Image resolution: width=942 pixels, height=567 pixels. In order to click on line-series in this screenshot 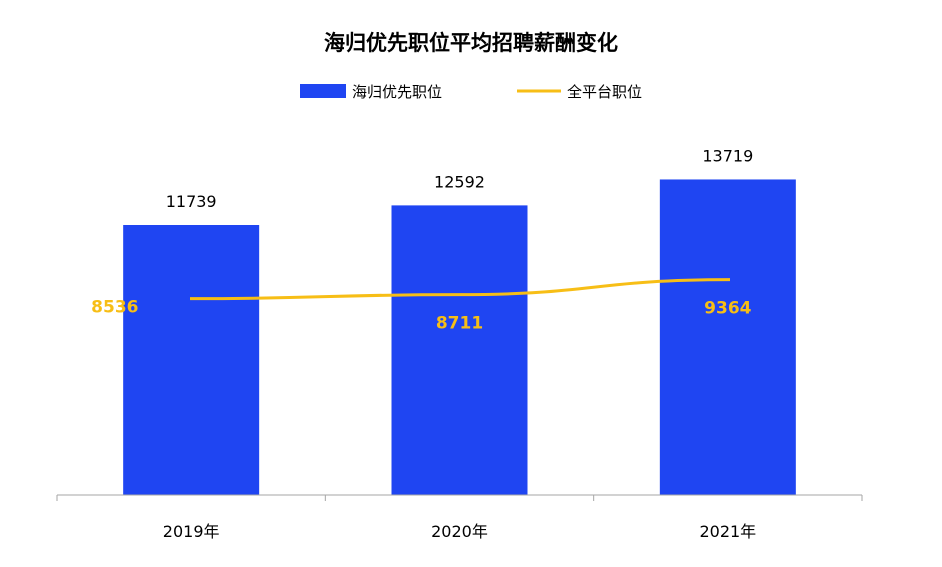, I will do `click(460, 289)`.